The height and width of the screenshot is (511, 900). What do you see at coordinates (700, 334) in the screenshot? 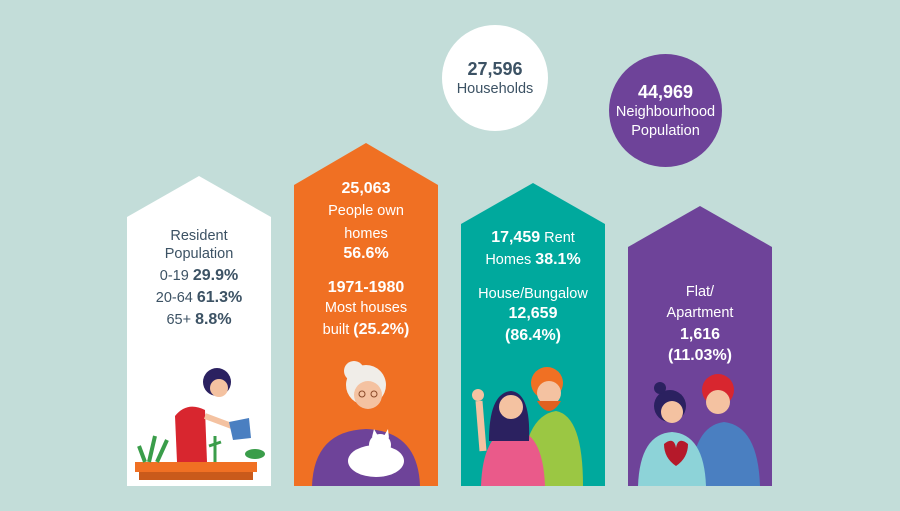
I see `flat-value: 1,616` at bounding box center [700, 334].